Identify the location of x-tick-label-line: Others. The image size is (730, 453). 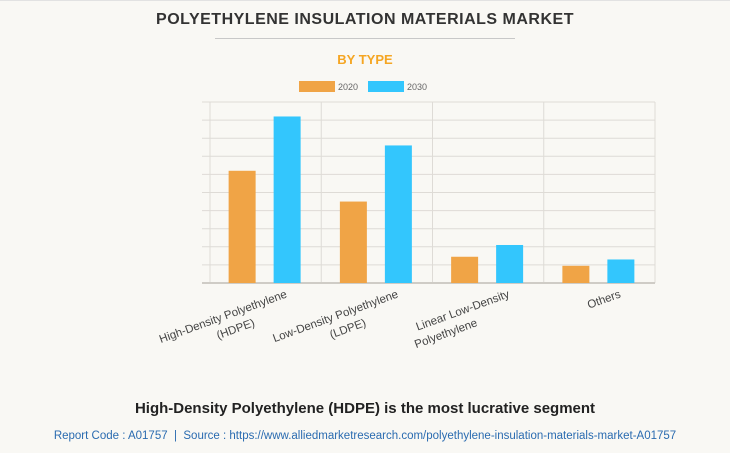
(604, 299).